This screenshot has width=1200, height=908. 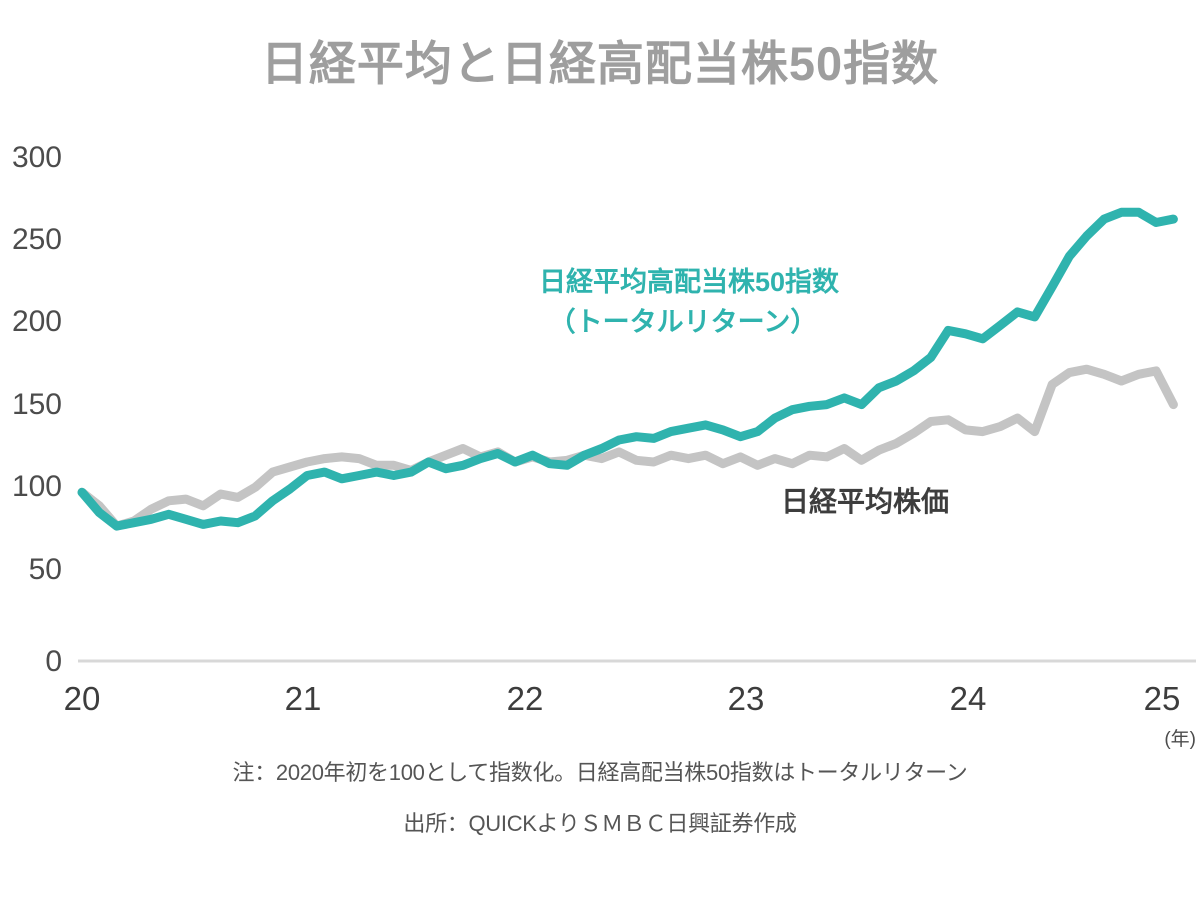 What do you see at coordinates (37, 157) in the screenshot?
I see `y-tick-label: 300` at bounding box center [37, 157].